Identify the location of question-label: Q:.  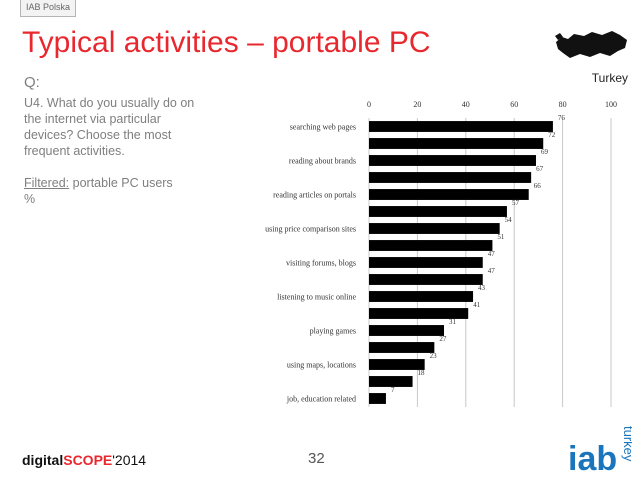
(32, 82).